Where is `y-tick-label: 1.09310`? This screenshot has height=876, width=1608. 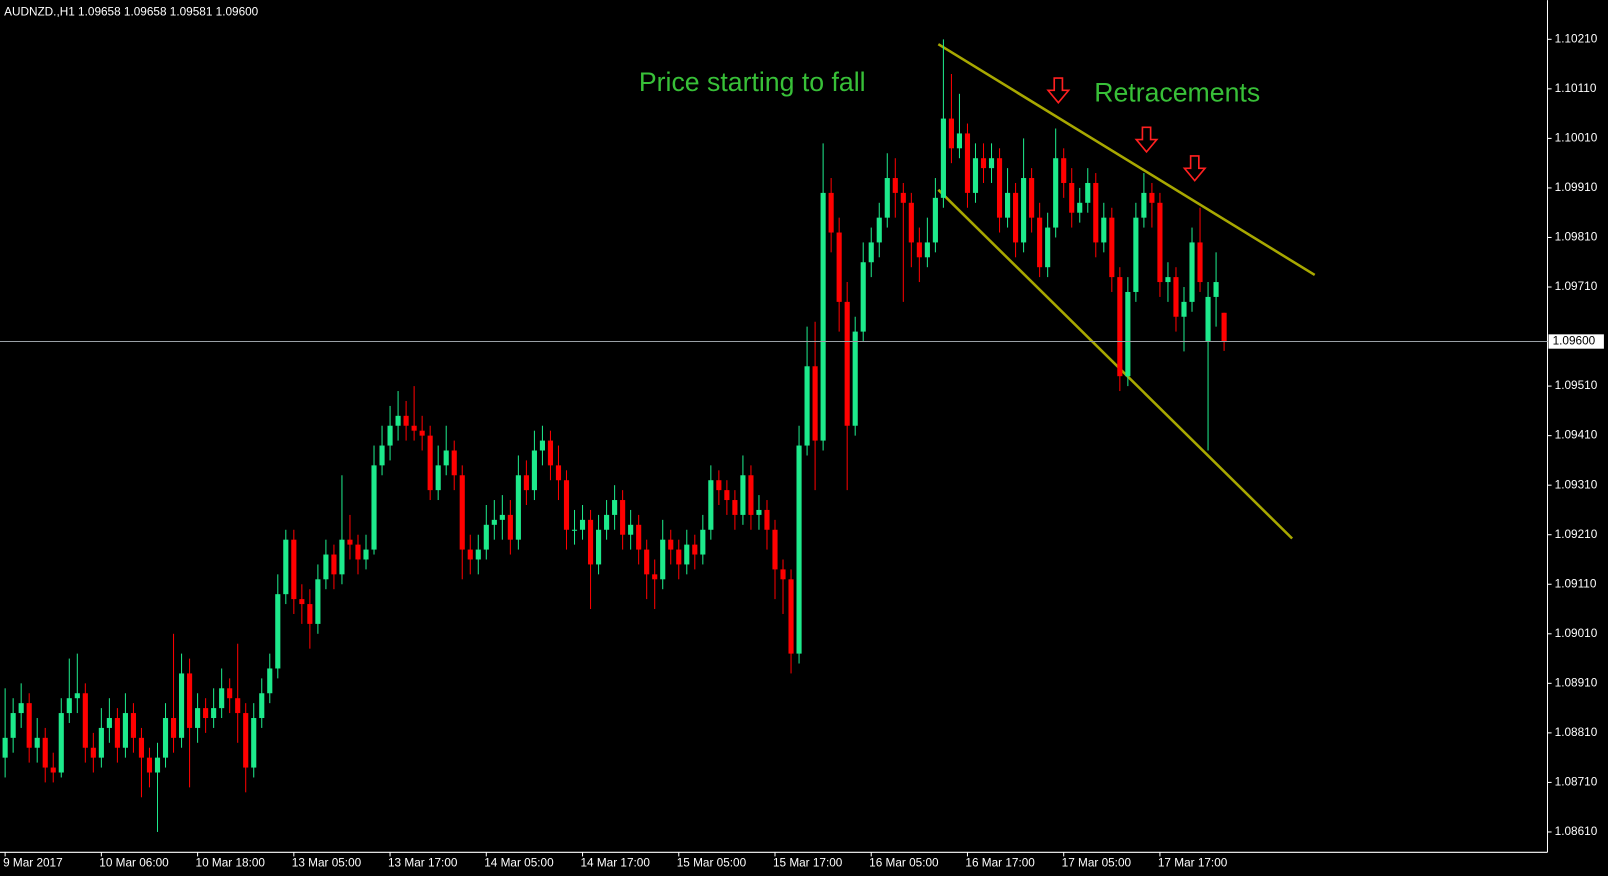
y-tick-label: 1.09310 is located at coordinates (1576, 484).